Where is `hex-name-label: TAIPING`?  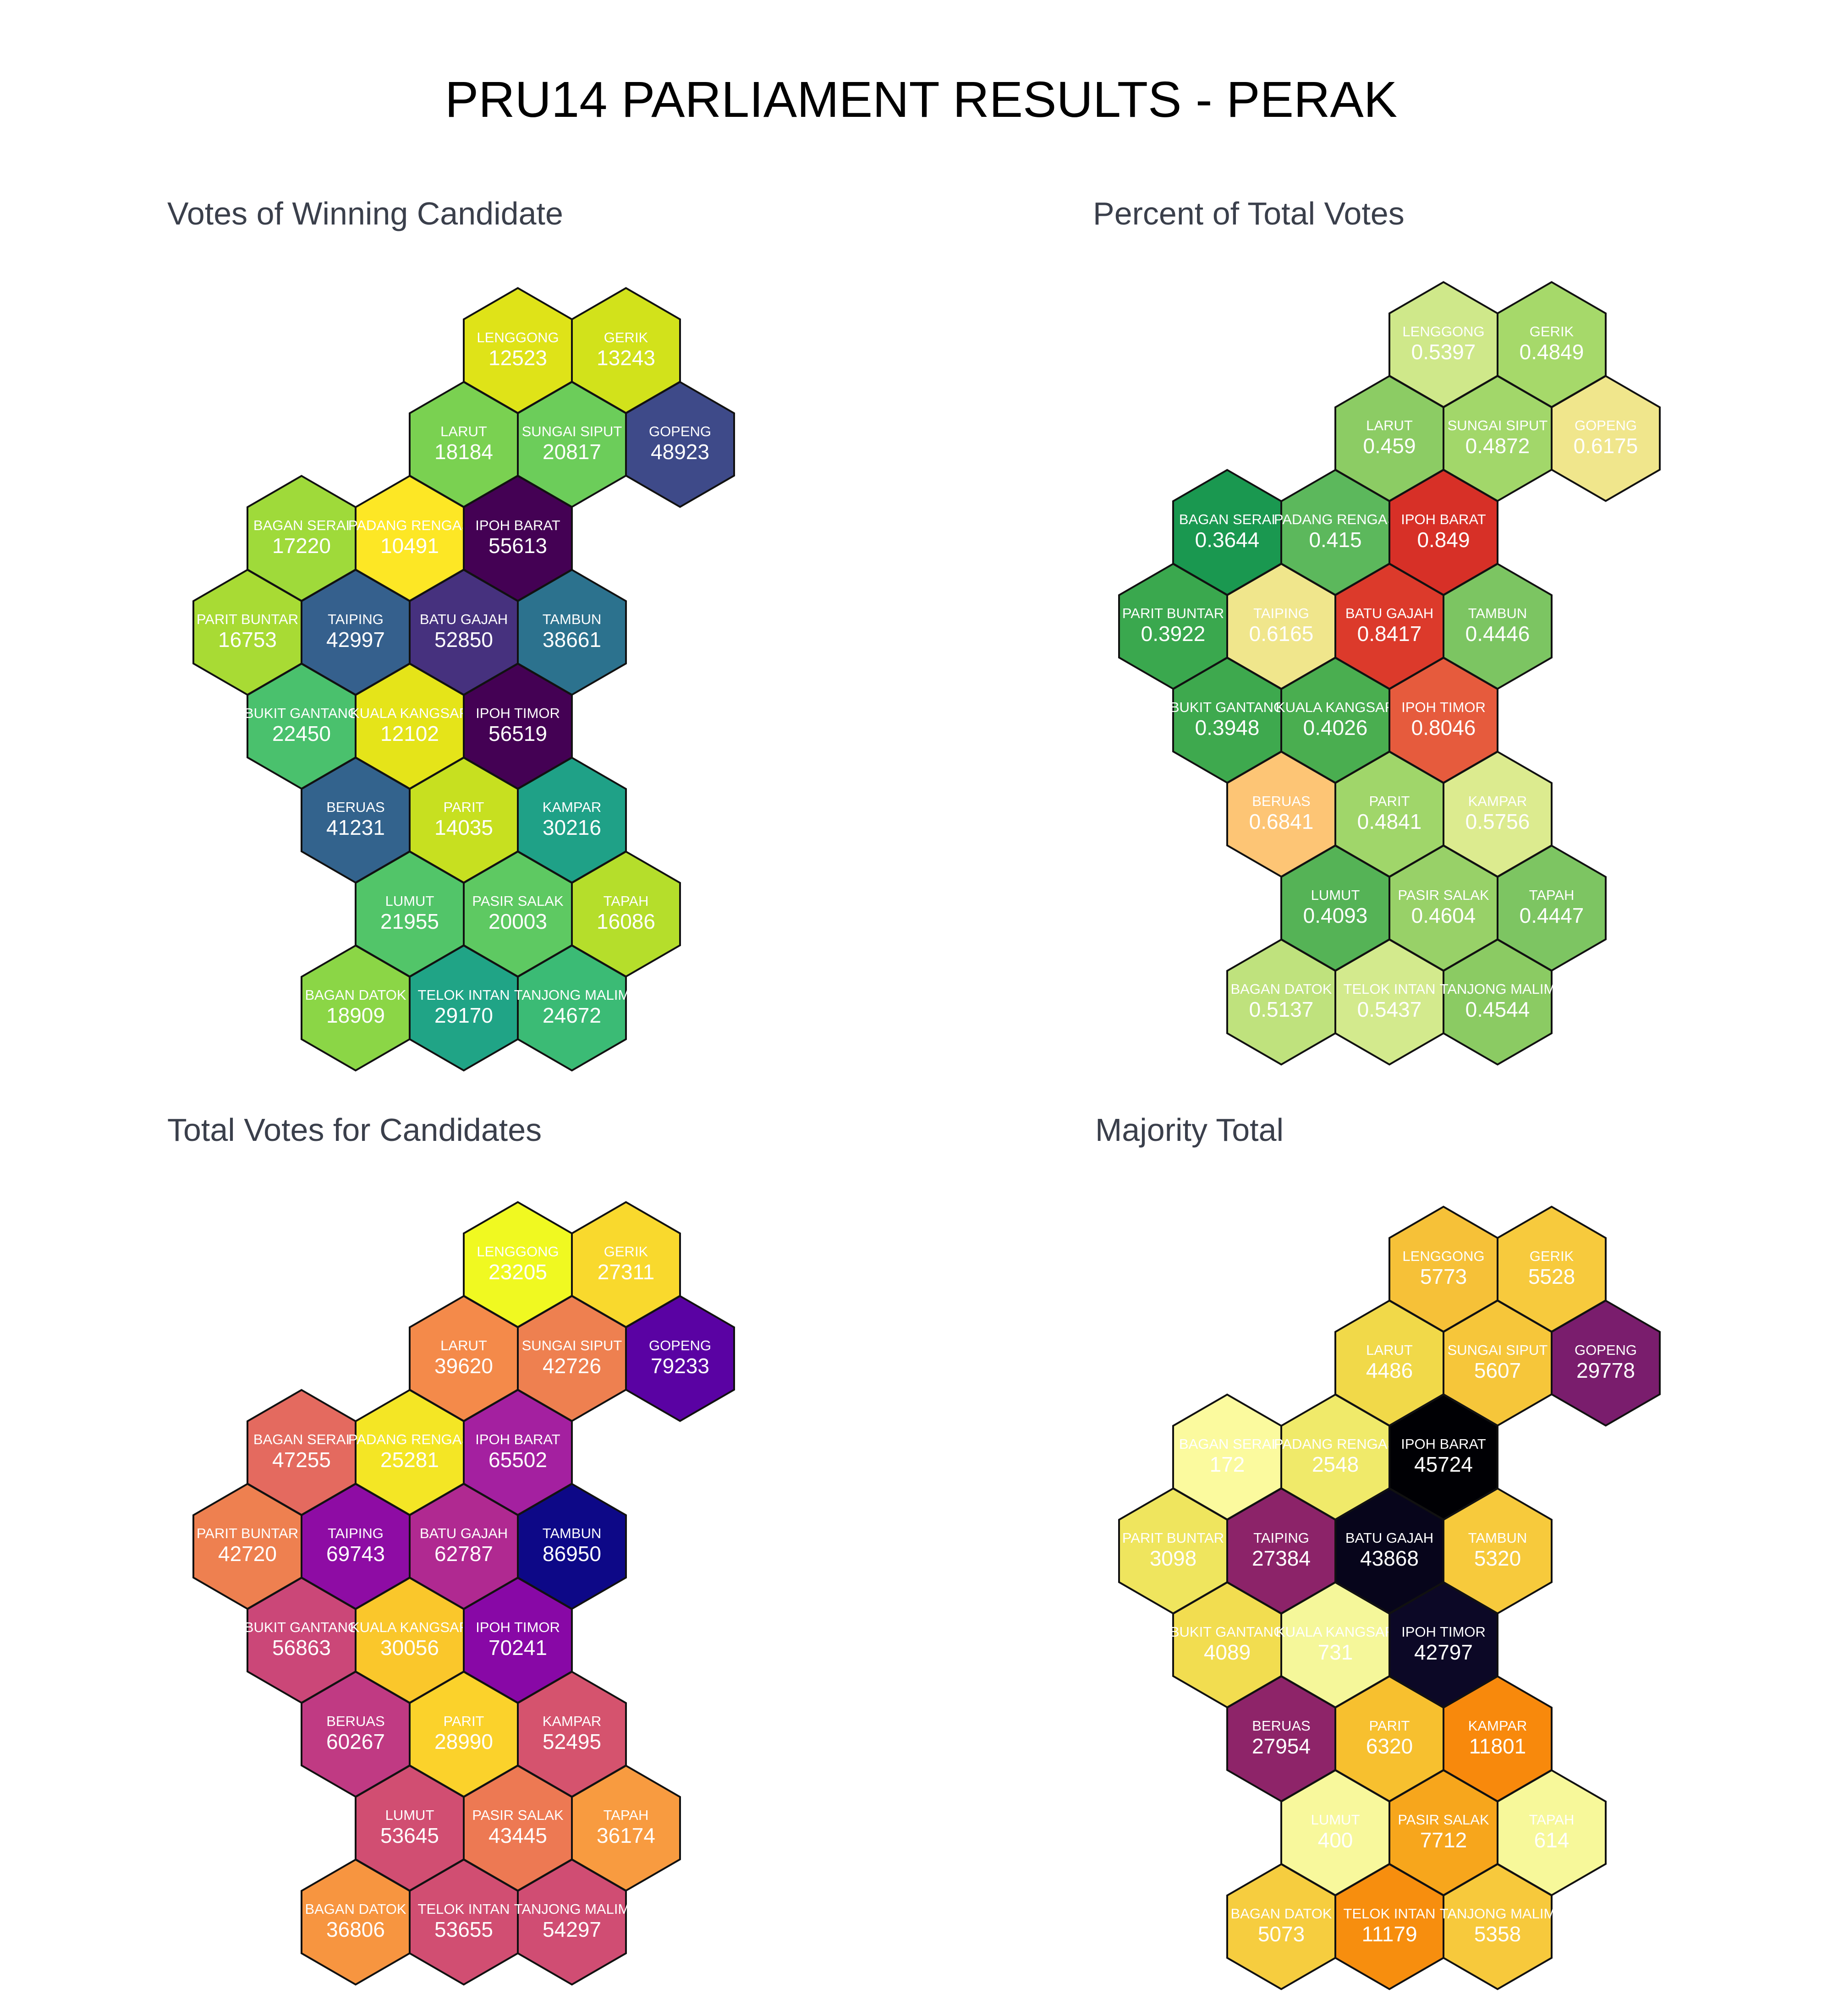
hex-name-label: TAIPING is located at coordinates (1281, 1538).